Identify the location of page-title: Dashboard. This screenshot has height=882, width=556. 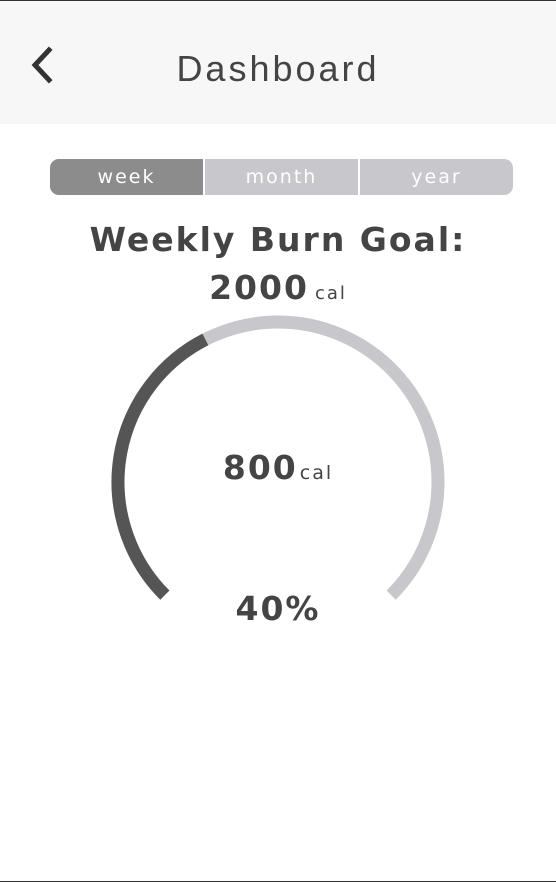
(278, 68).